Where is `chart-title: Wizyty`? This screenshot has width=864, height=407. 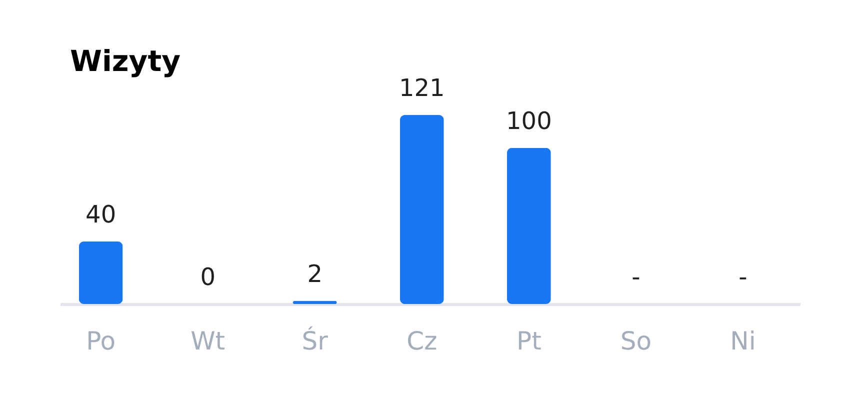 chart-title: Wizyty is located at coordinates (125, 61).